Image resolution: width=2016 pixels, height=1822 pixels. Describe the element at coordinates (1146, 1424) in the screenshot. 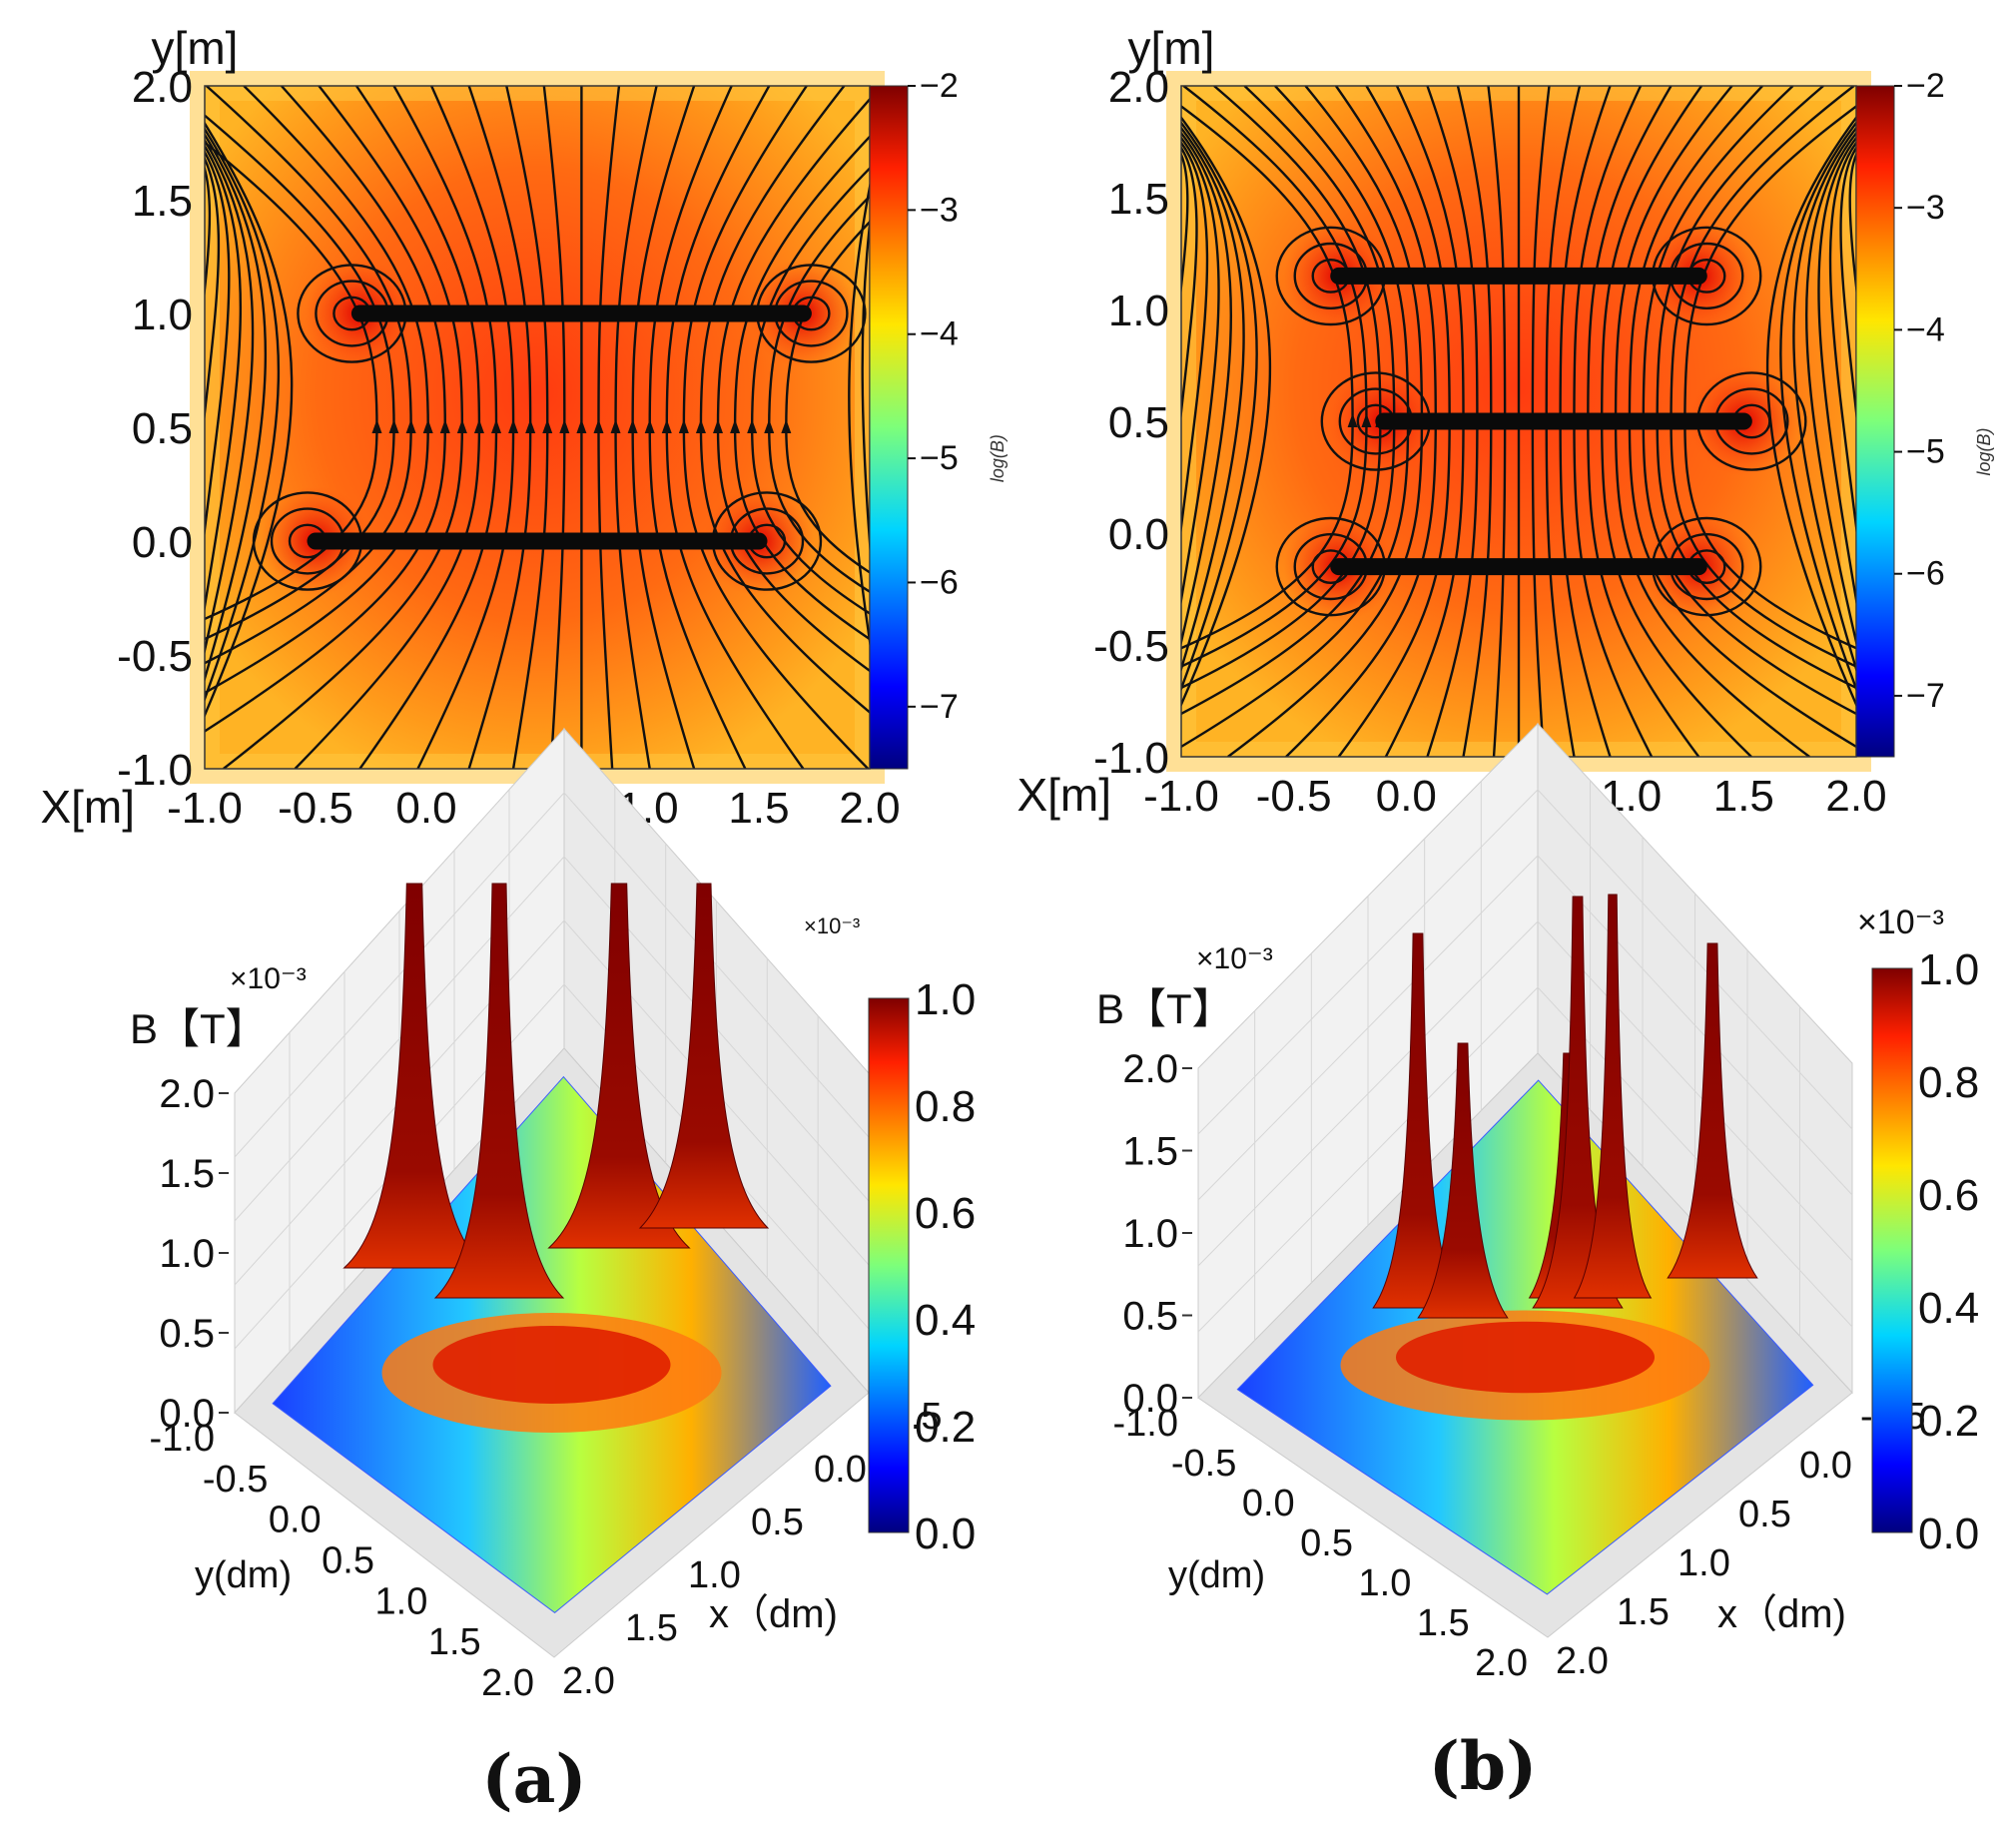

I see `panel-b-bottom-y-tick-label: -1.0` at that location.